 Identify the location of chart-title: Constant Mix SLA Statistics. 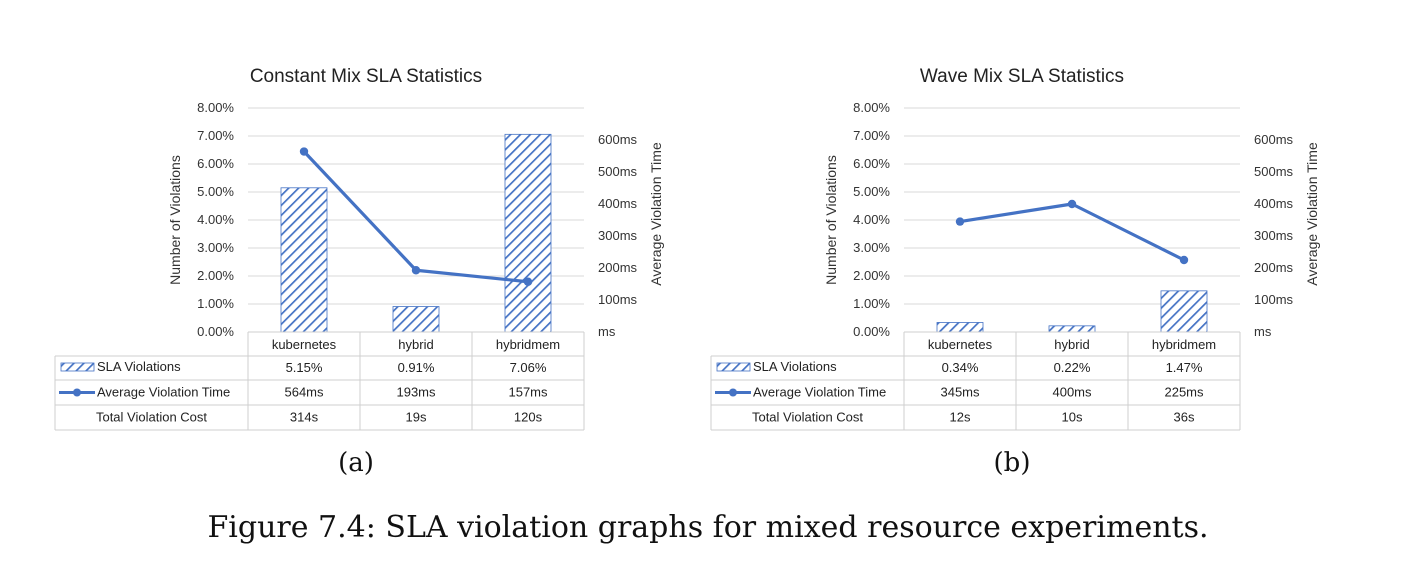
(366, 76).